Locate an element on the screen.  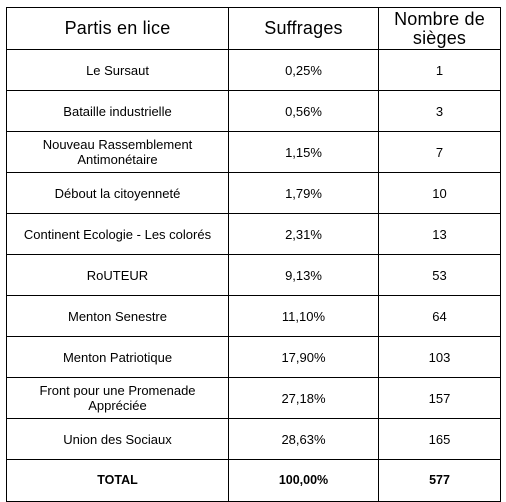
table-row: RoUTEUR 9,13% 53 is located at coordinates (253, 275).